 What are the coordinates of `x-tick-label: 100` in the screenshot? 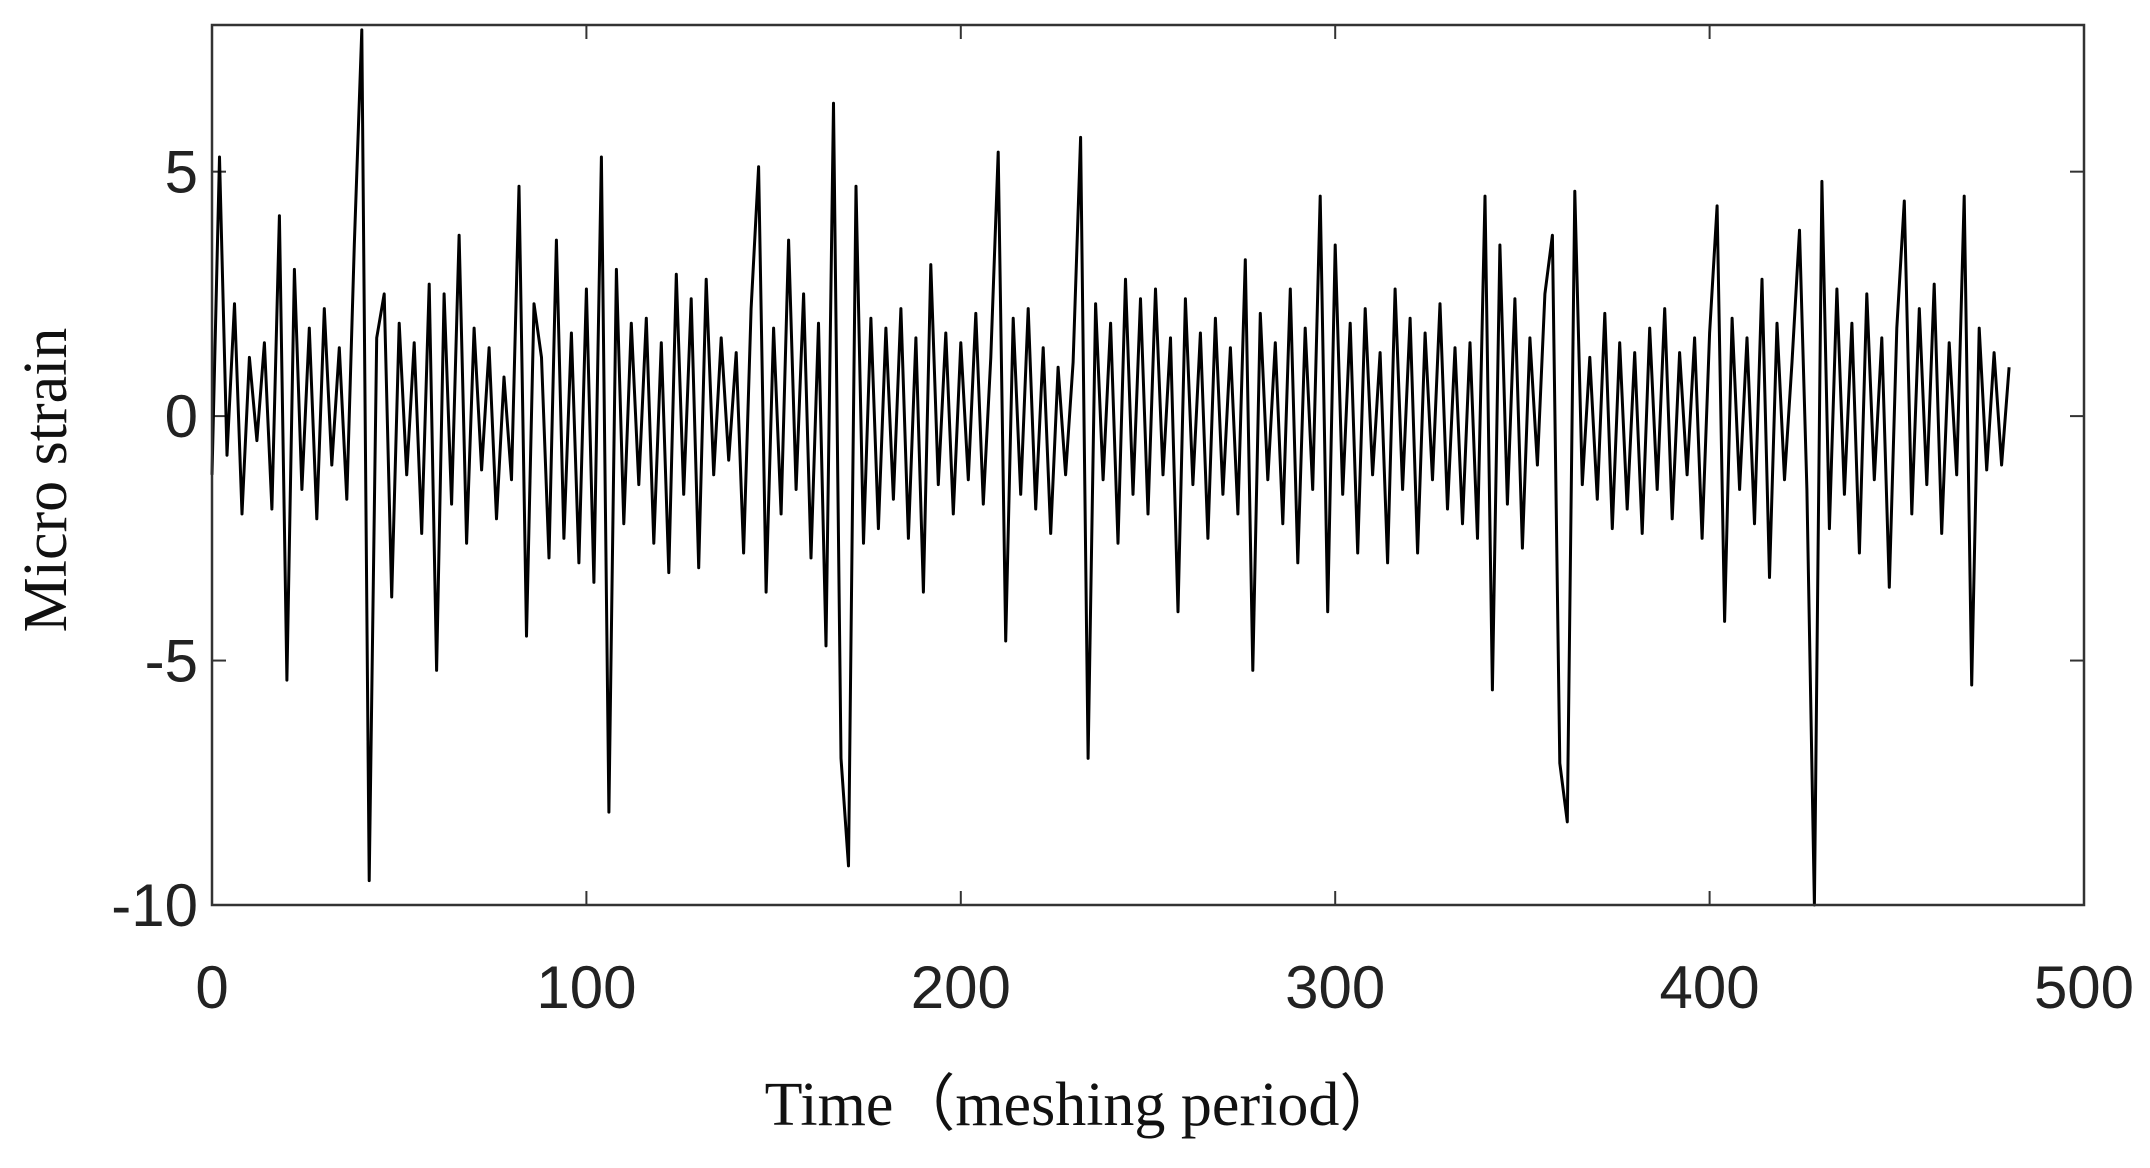 It's located at (586, 987).